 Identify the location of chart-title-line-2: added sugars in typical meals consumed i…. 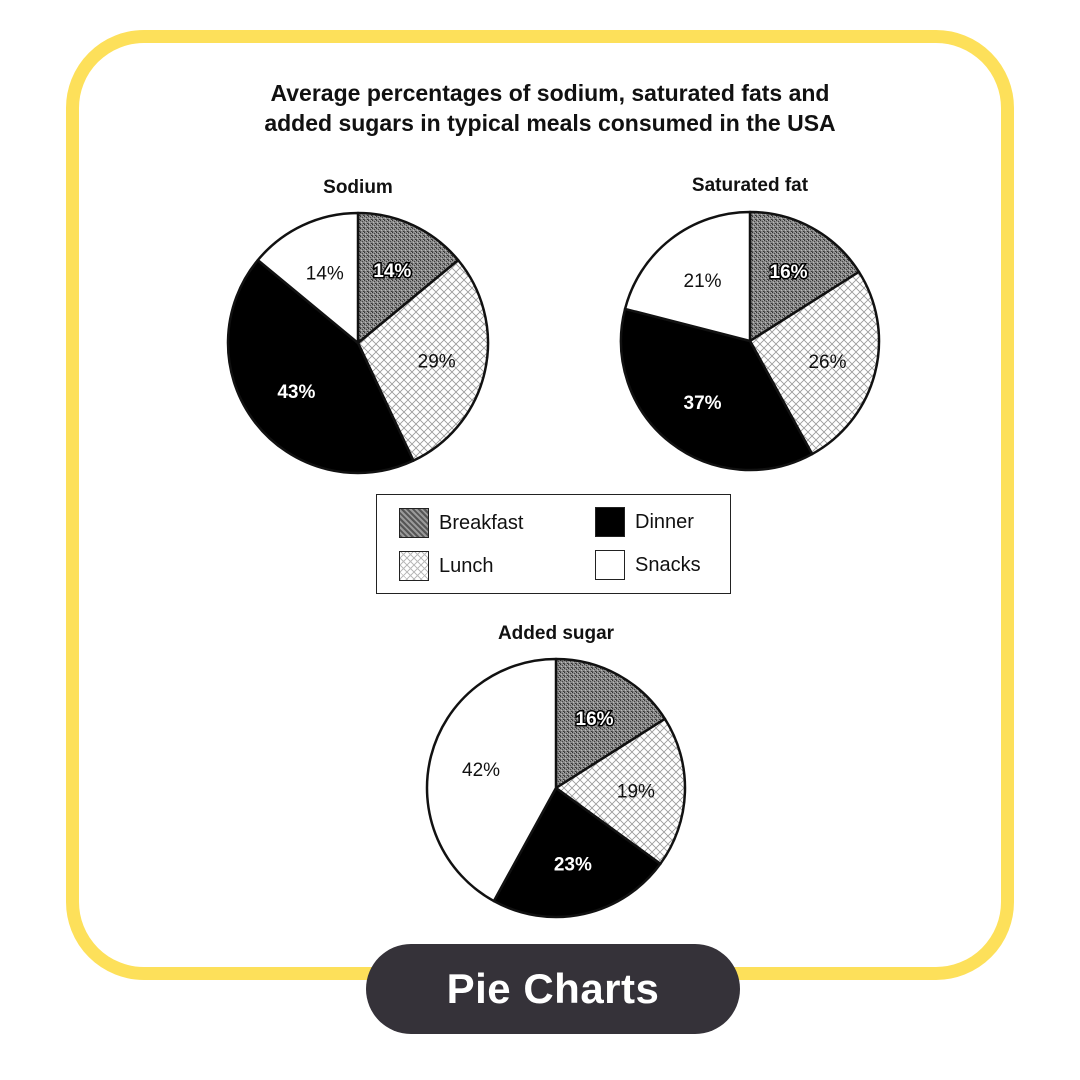
(550, 123).